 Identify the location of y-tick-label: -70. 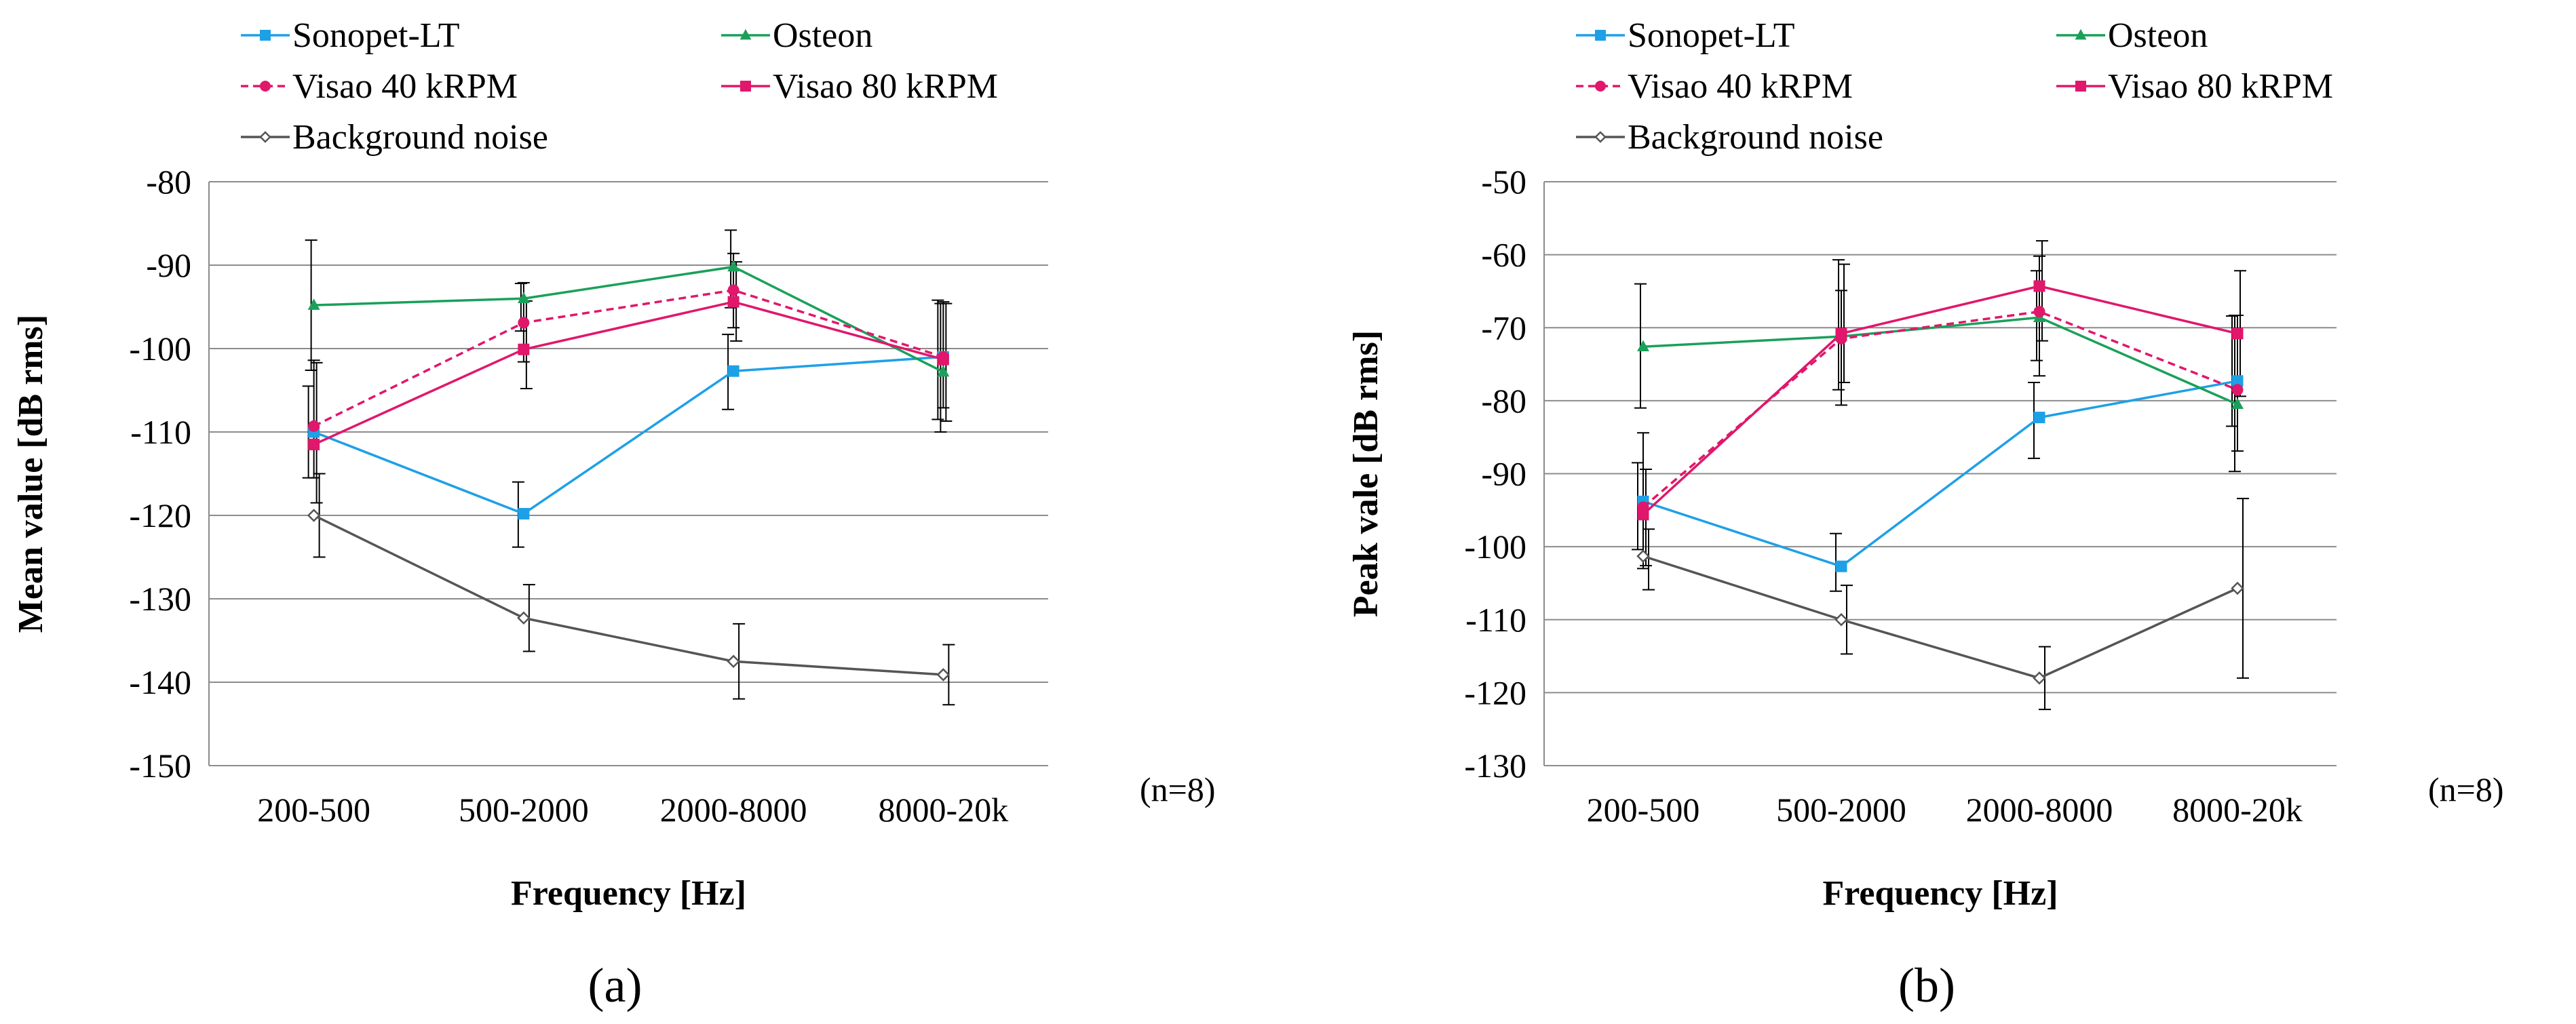
(1503, 328).